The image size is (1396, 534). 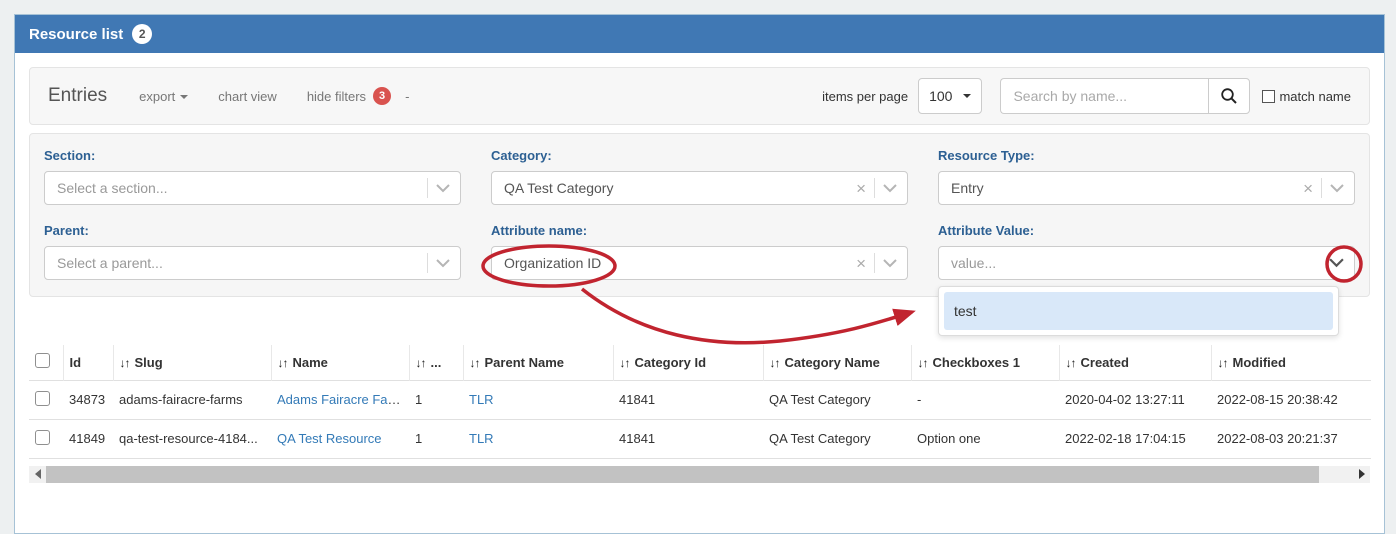 I want to click on hide-filters-button: hide filters, so click(x=336, y=96).